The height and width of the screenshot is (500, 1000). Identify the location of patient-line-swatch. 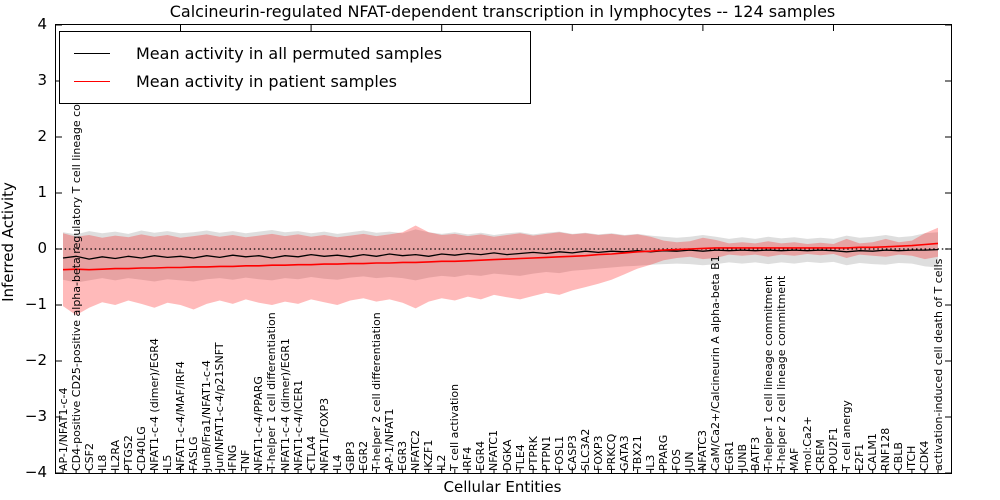
(92, 81).